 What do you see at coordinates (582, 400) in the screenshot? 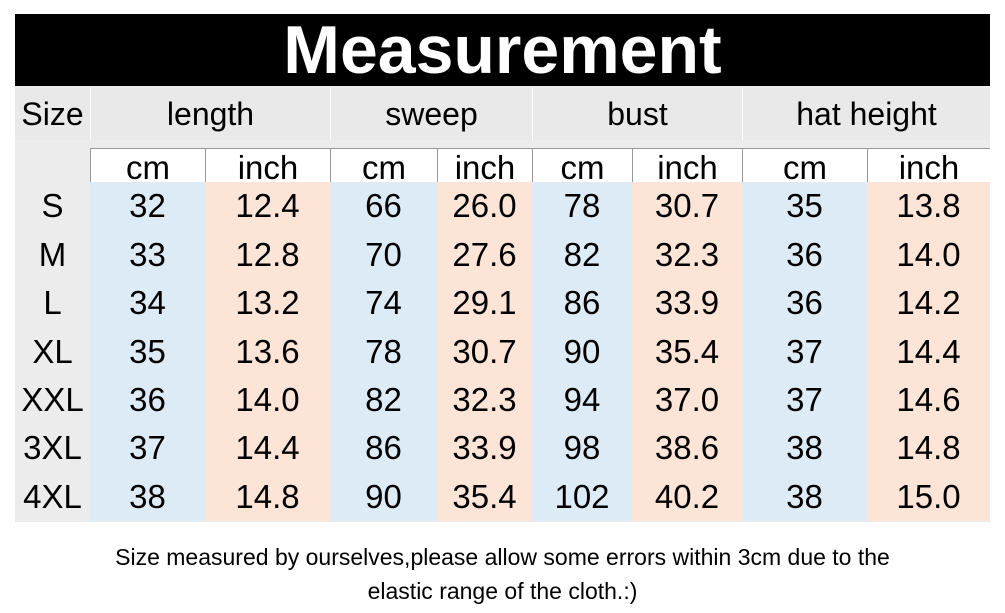
I see `value-cell: 94` at bounding box center [582, 400].